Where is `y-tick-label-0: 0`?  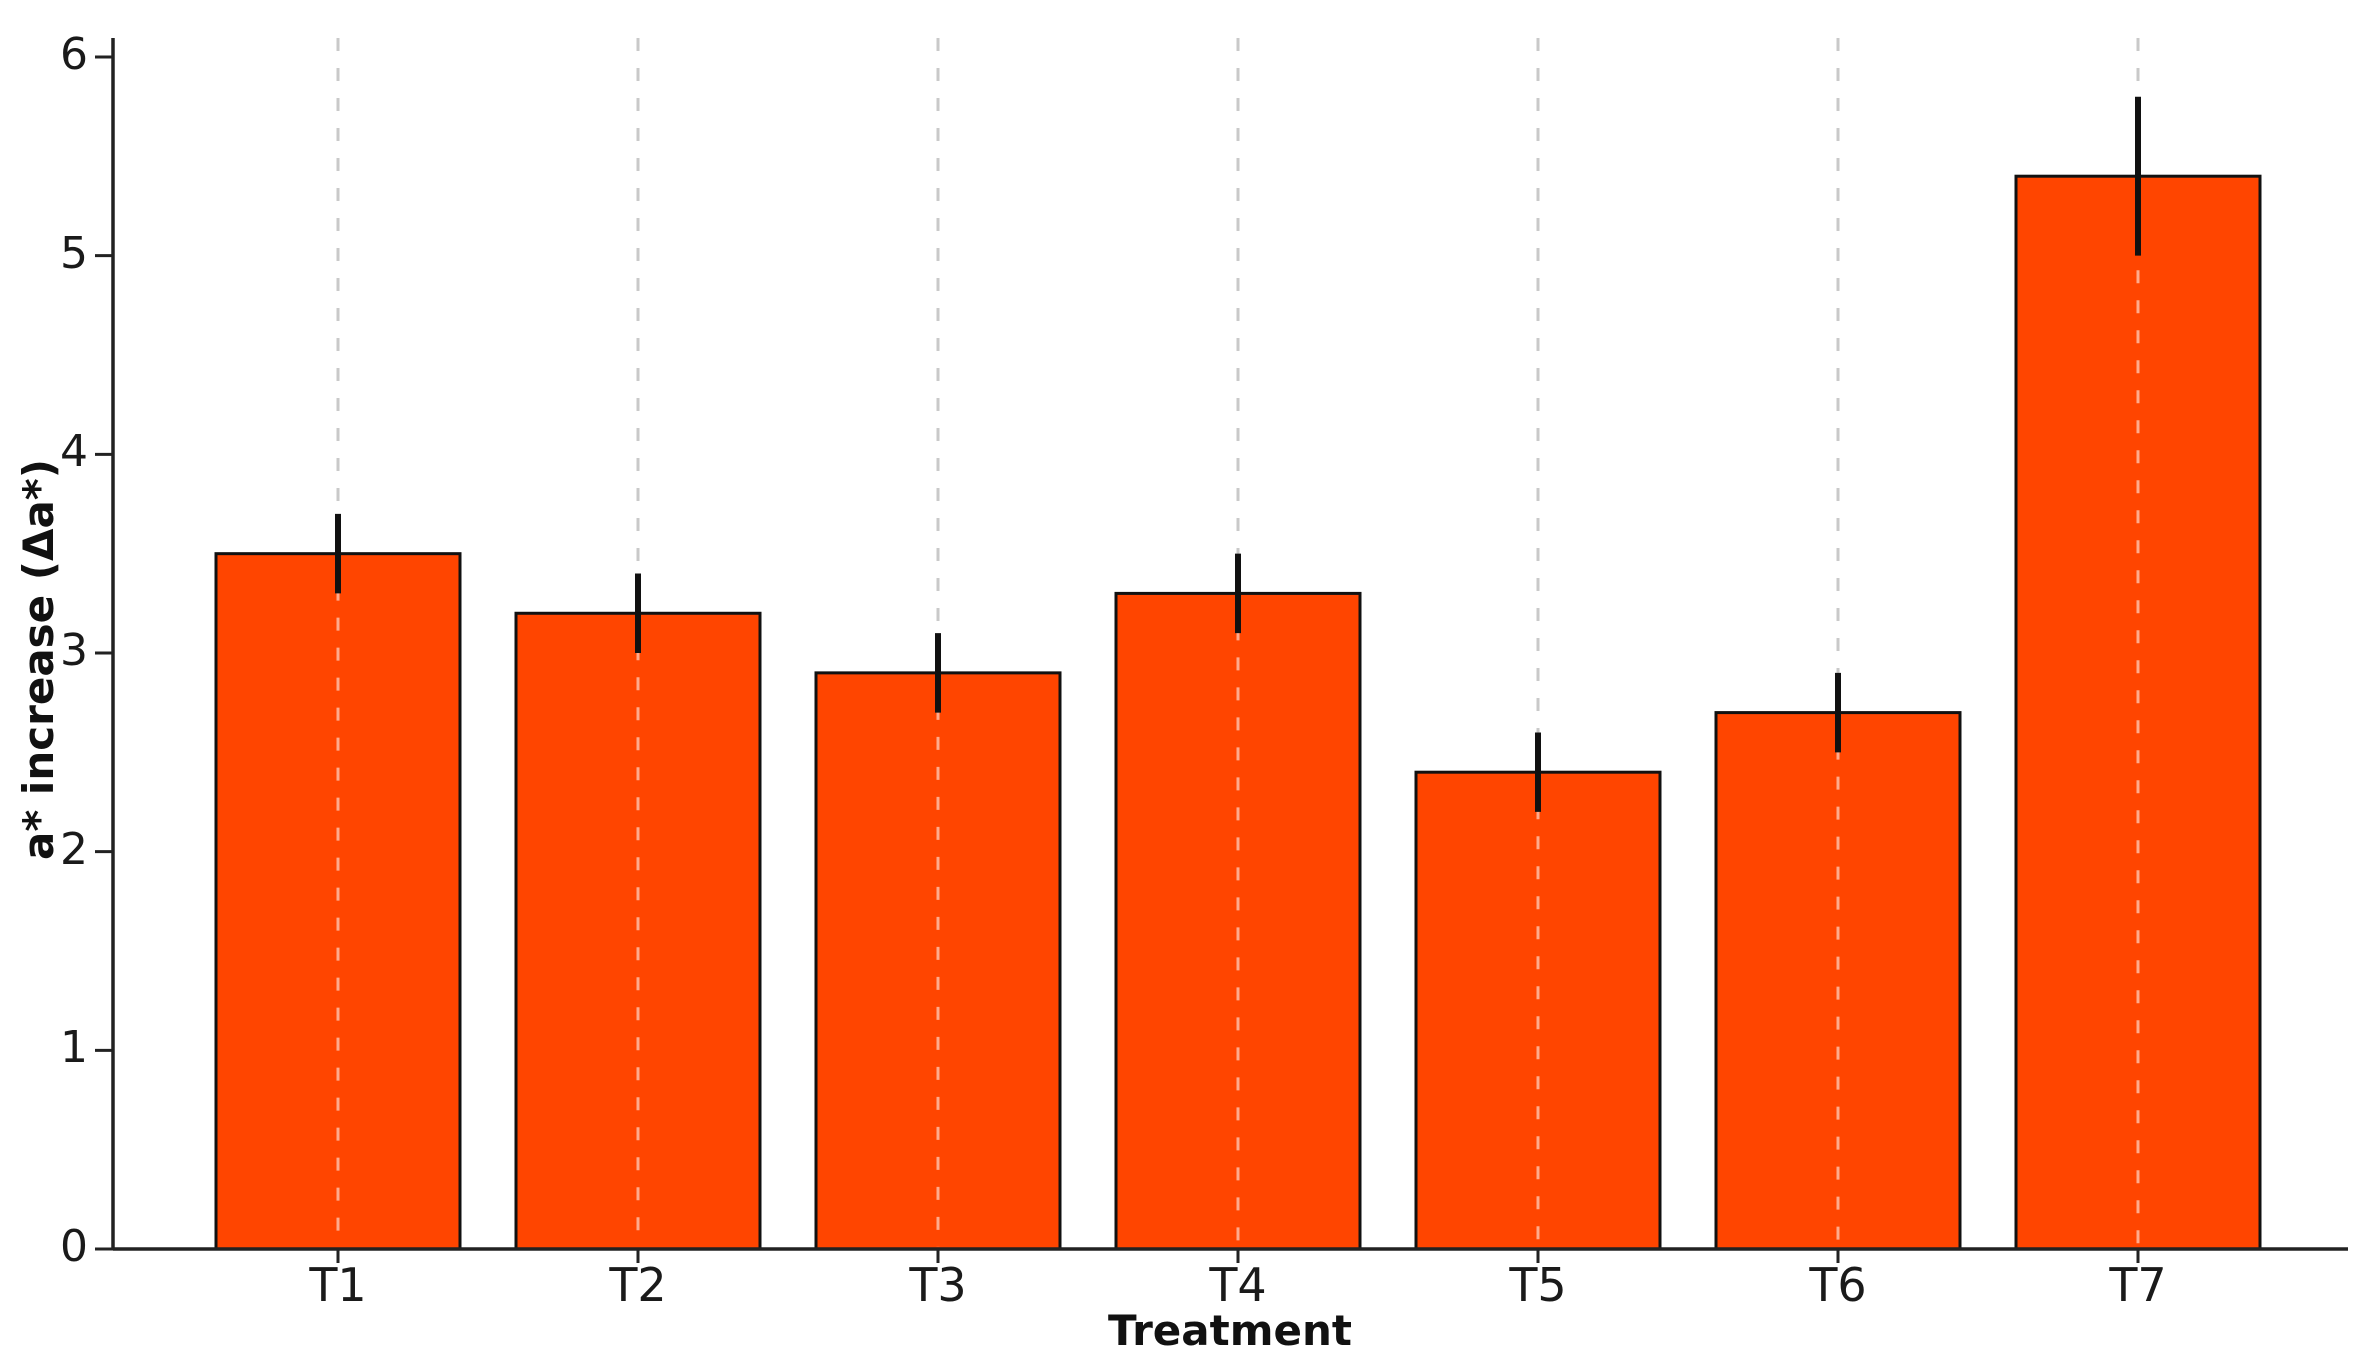
y-tick-label-0: 0 is located at coordinates (74, 1246).